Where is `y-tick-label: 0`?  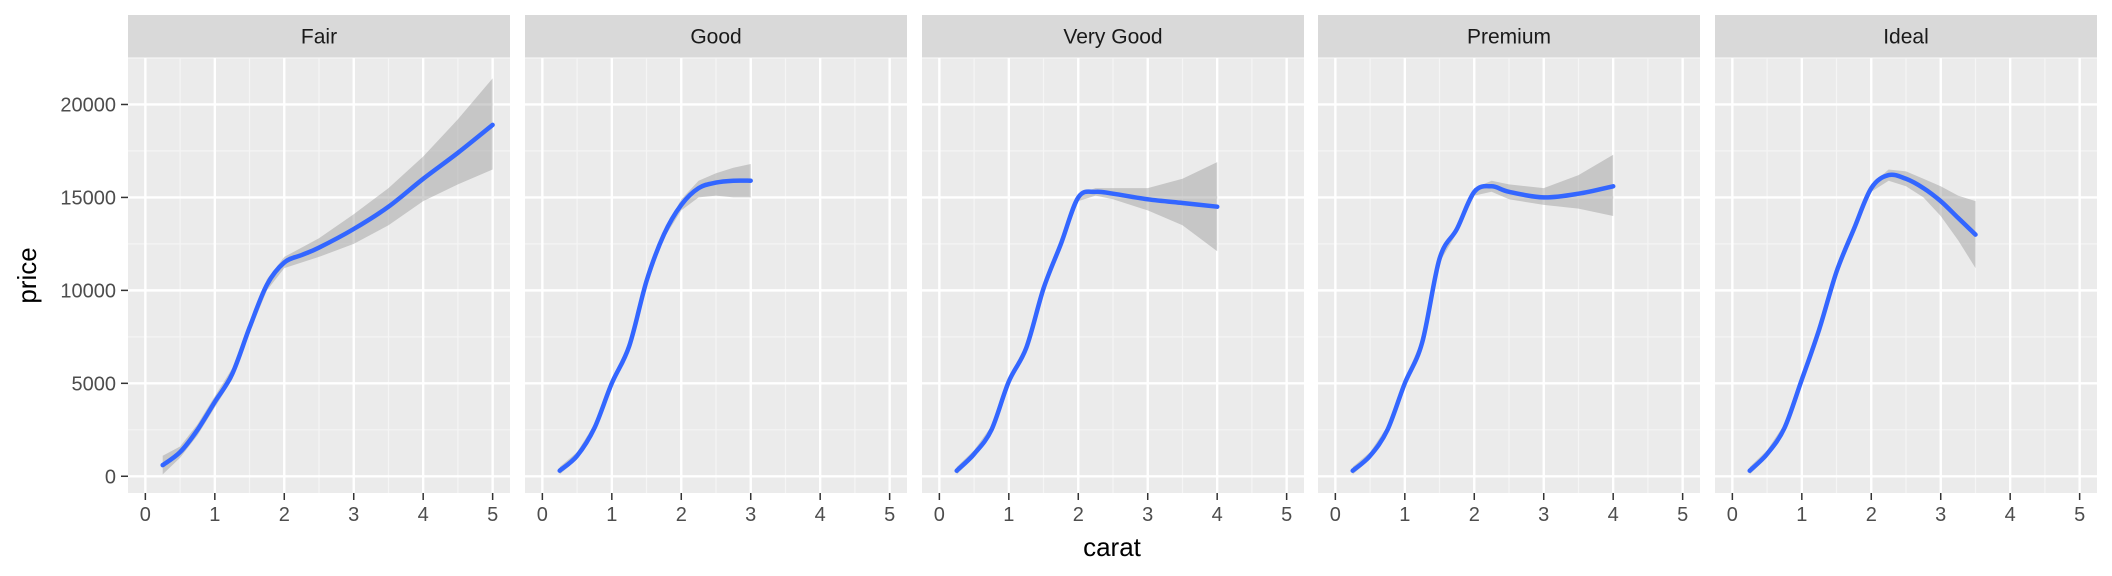 y-tick-label: 0 is located at coordinates (110, 477).